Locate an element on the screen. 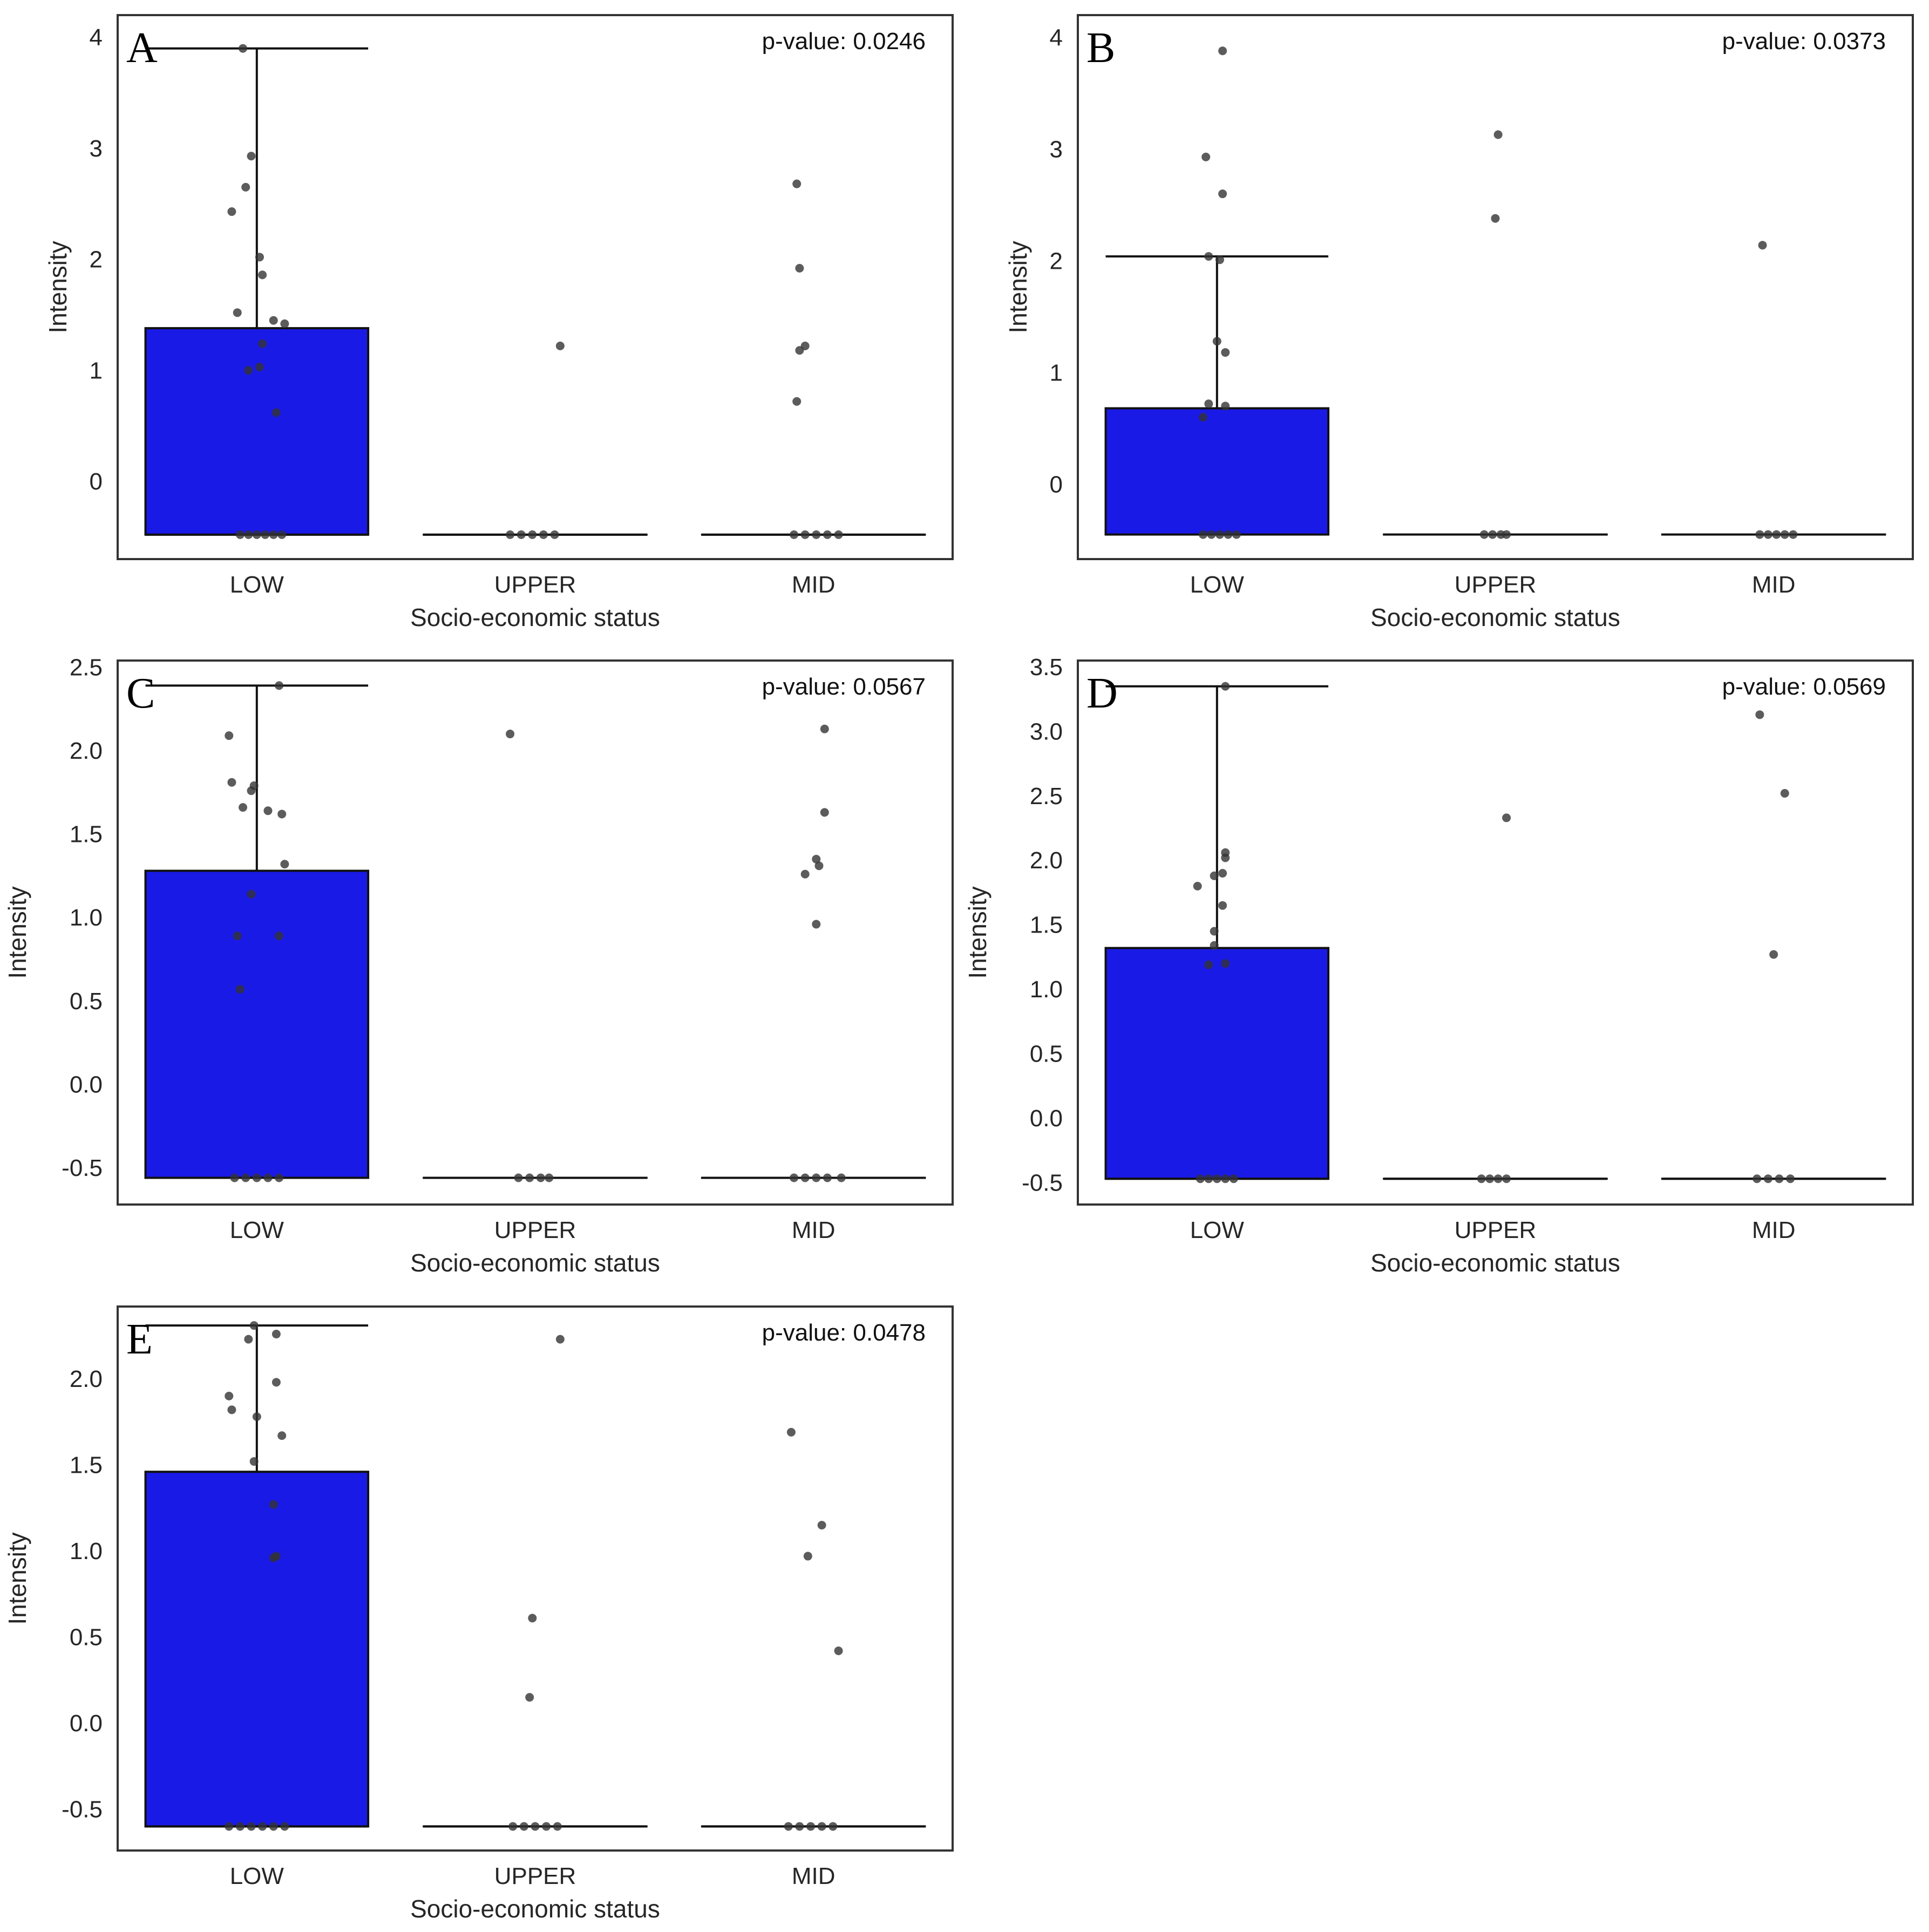  panel-letter: C is located at coordinates (140, 694).